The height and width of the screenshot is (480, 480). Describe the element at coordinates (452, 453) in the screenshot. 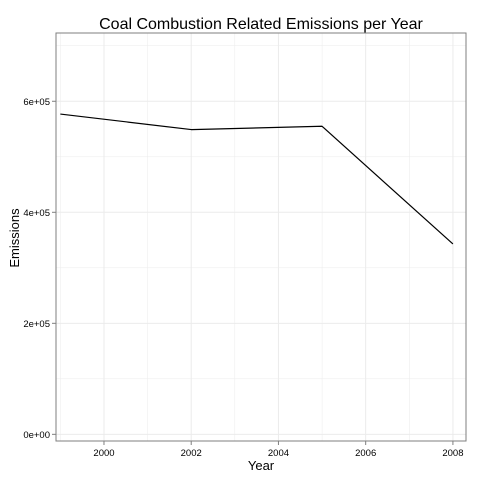

I see `x-tick-label: 2008` at that location.